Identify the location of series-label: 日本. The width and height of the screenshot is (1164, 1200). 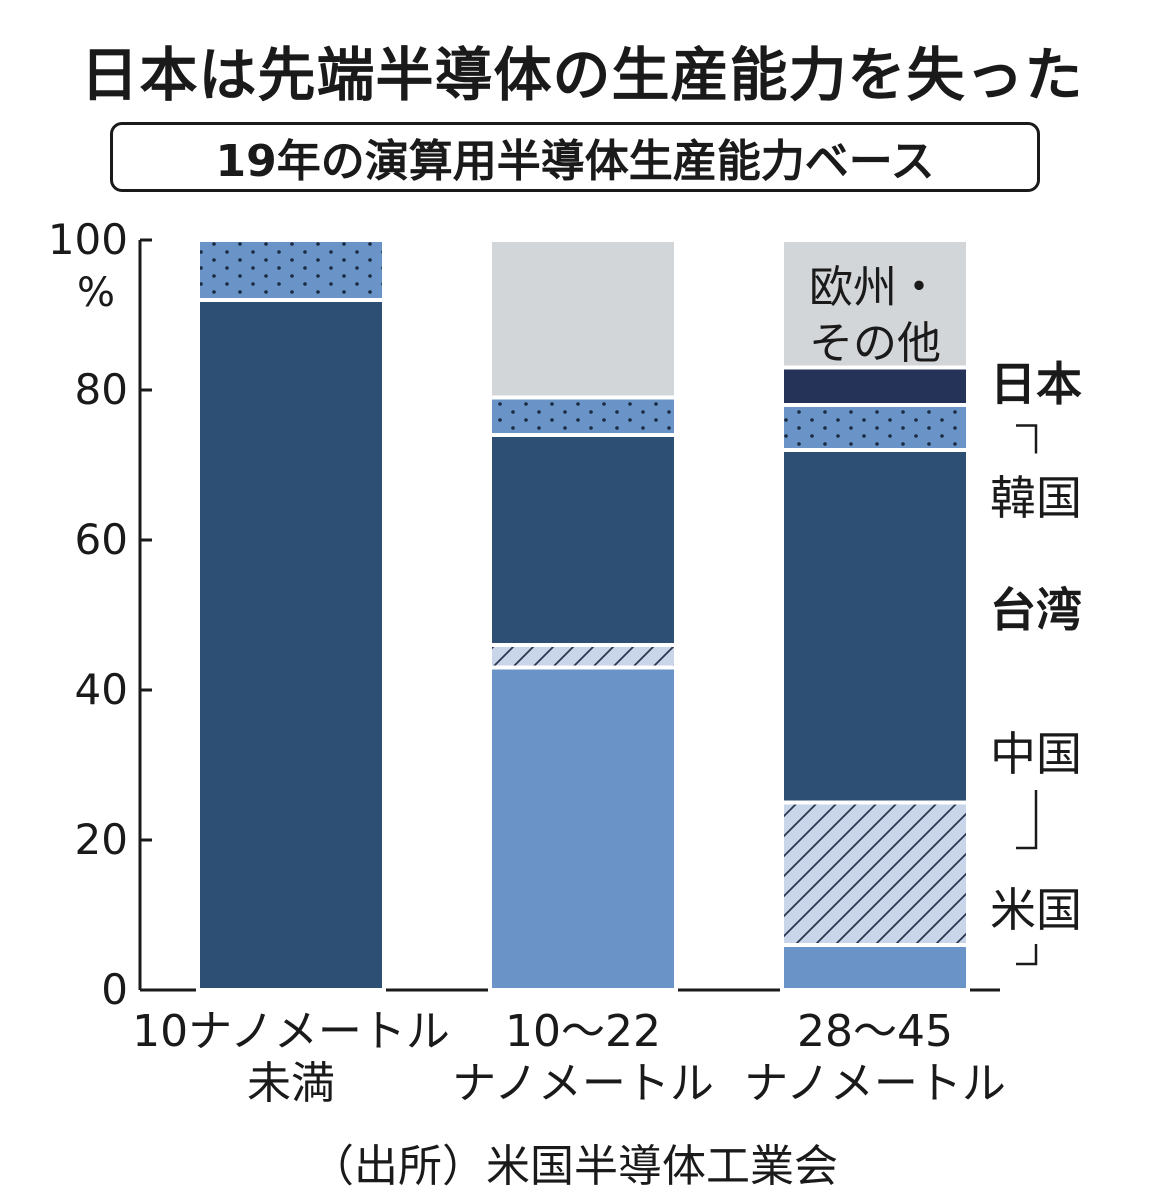
(1036, 384).